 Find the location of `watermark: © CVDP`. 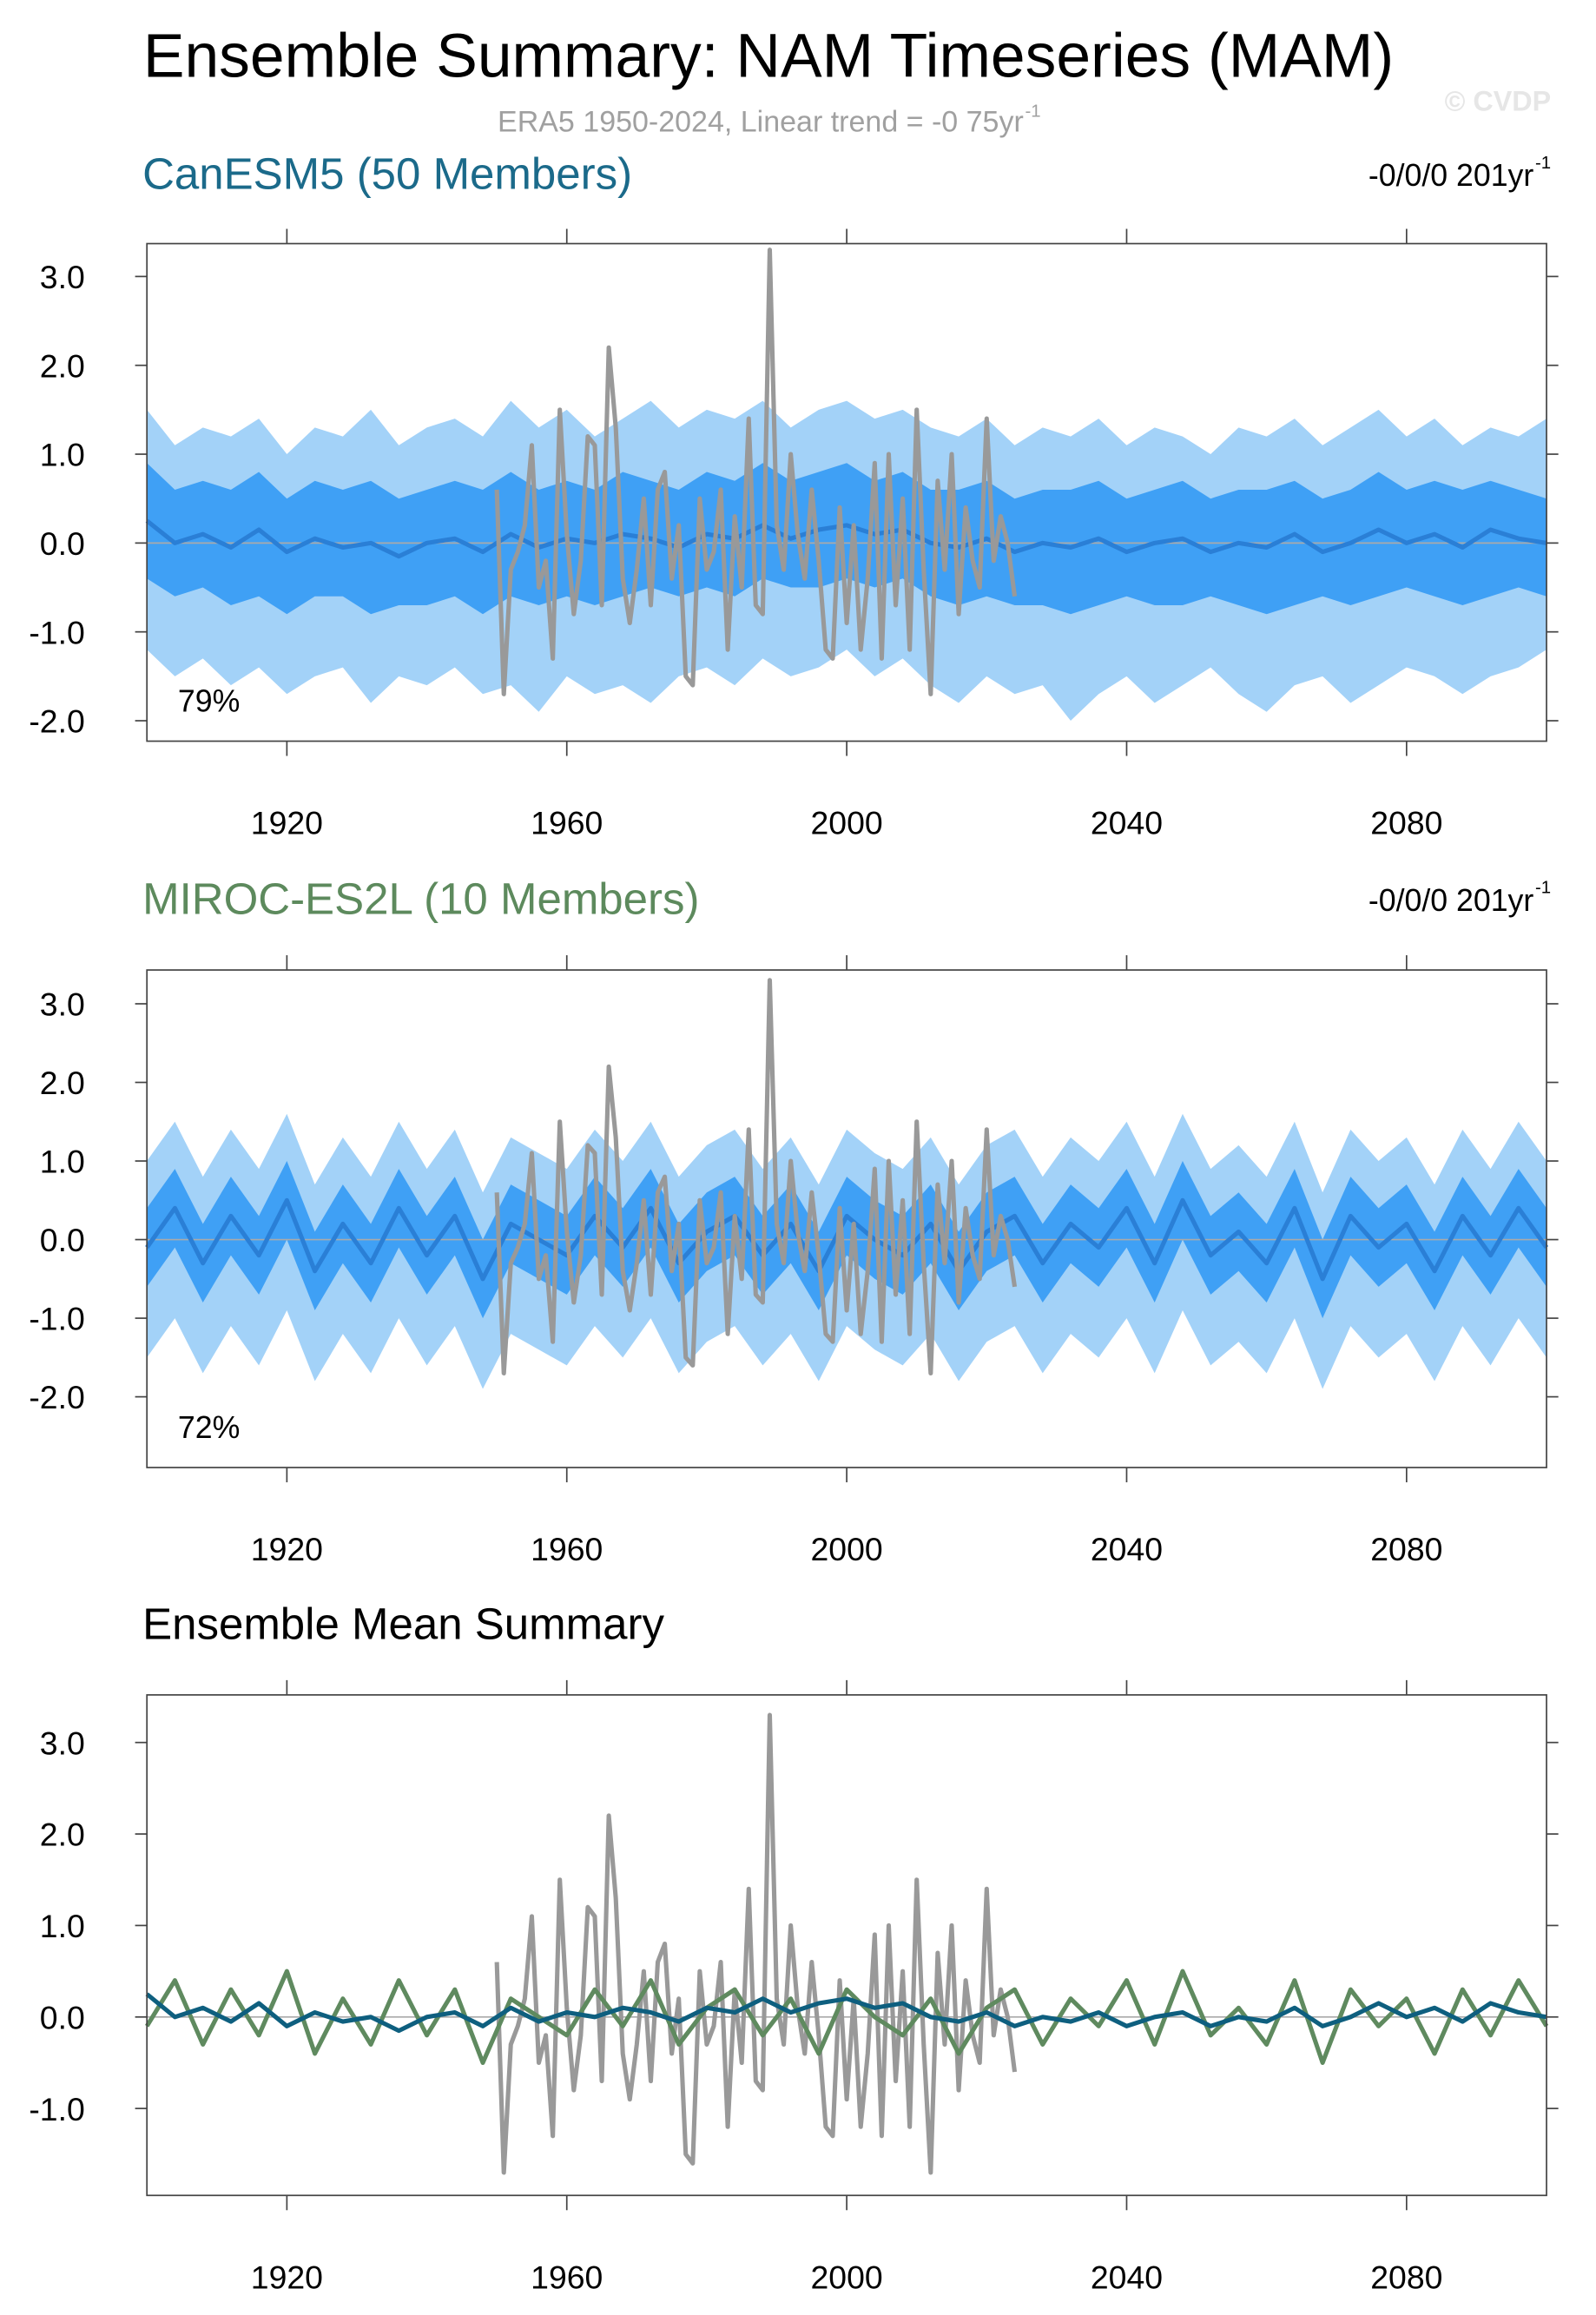

watermark: © CVDP is located at coordinates (1498, 101).